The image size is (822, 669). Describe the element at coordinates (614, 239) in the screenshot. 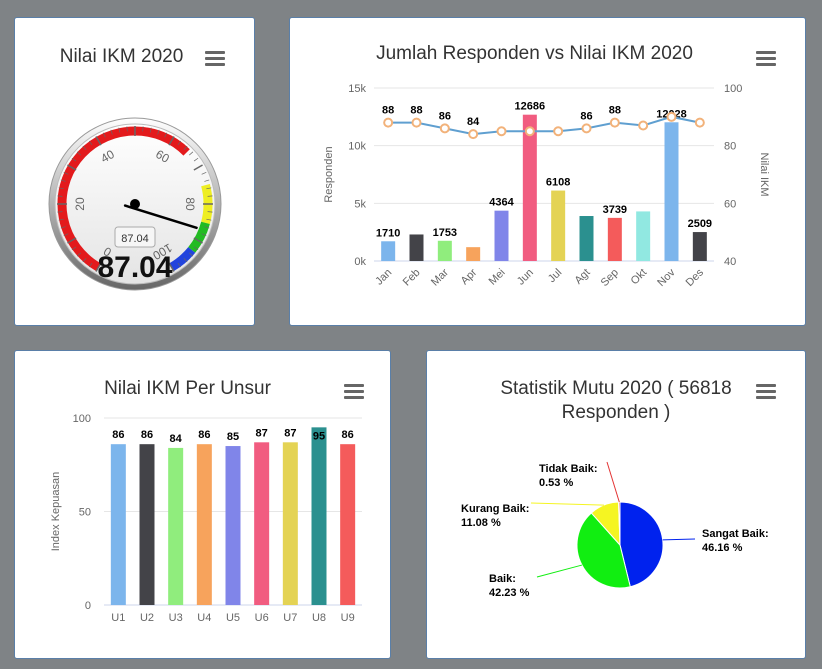

I see `bar-sep` at that location.